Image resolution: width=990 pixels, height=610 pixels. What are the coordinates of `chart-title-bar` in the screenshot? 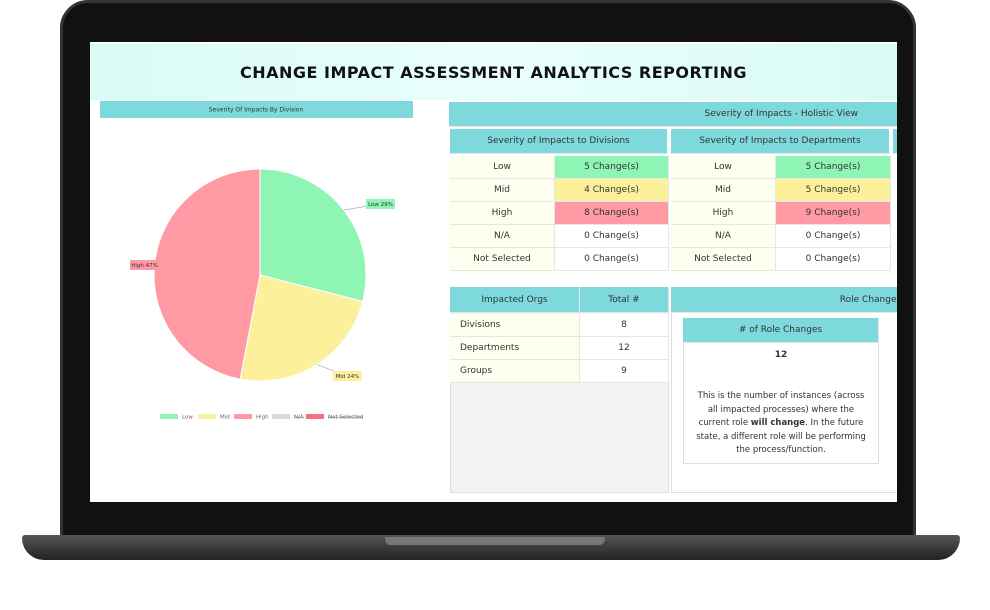 It's located at (256, 109).